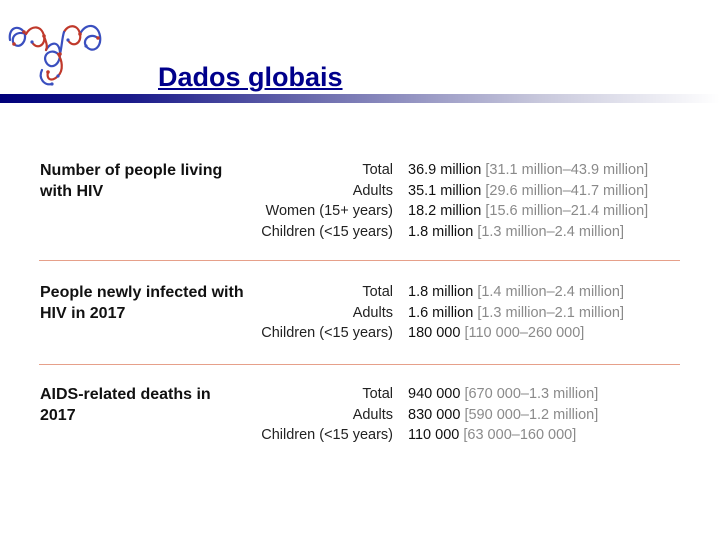 The height and width of the screenshot is (540, 720). What do you see at coordinates (56, 51) in the screenshot?
I see `molecule-logo-icon` at bounding box center [56, 51].